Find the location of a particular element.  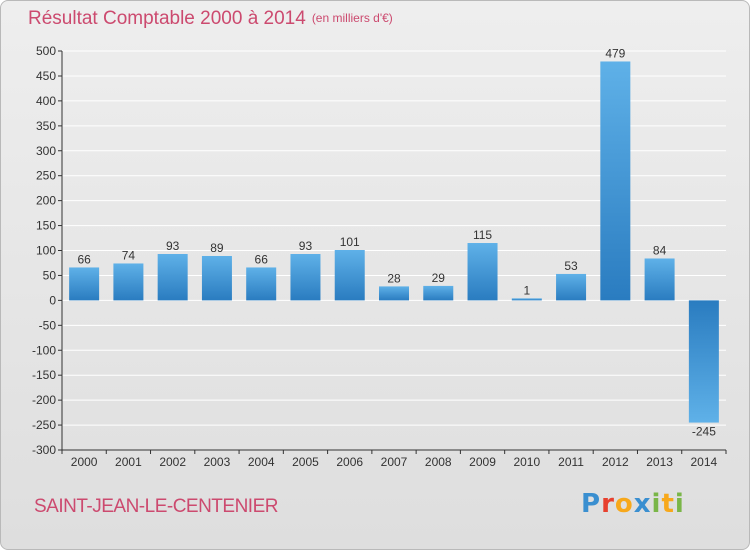

value-label-2009: 115 is located at coordinates (482, 235).